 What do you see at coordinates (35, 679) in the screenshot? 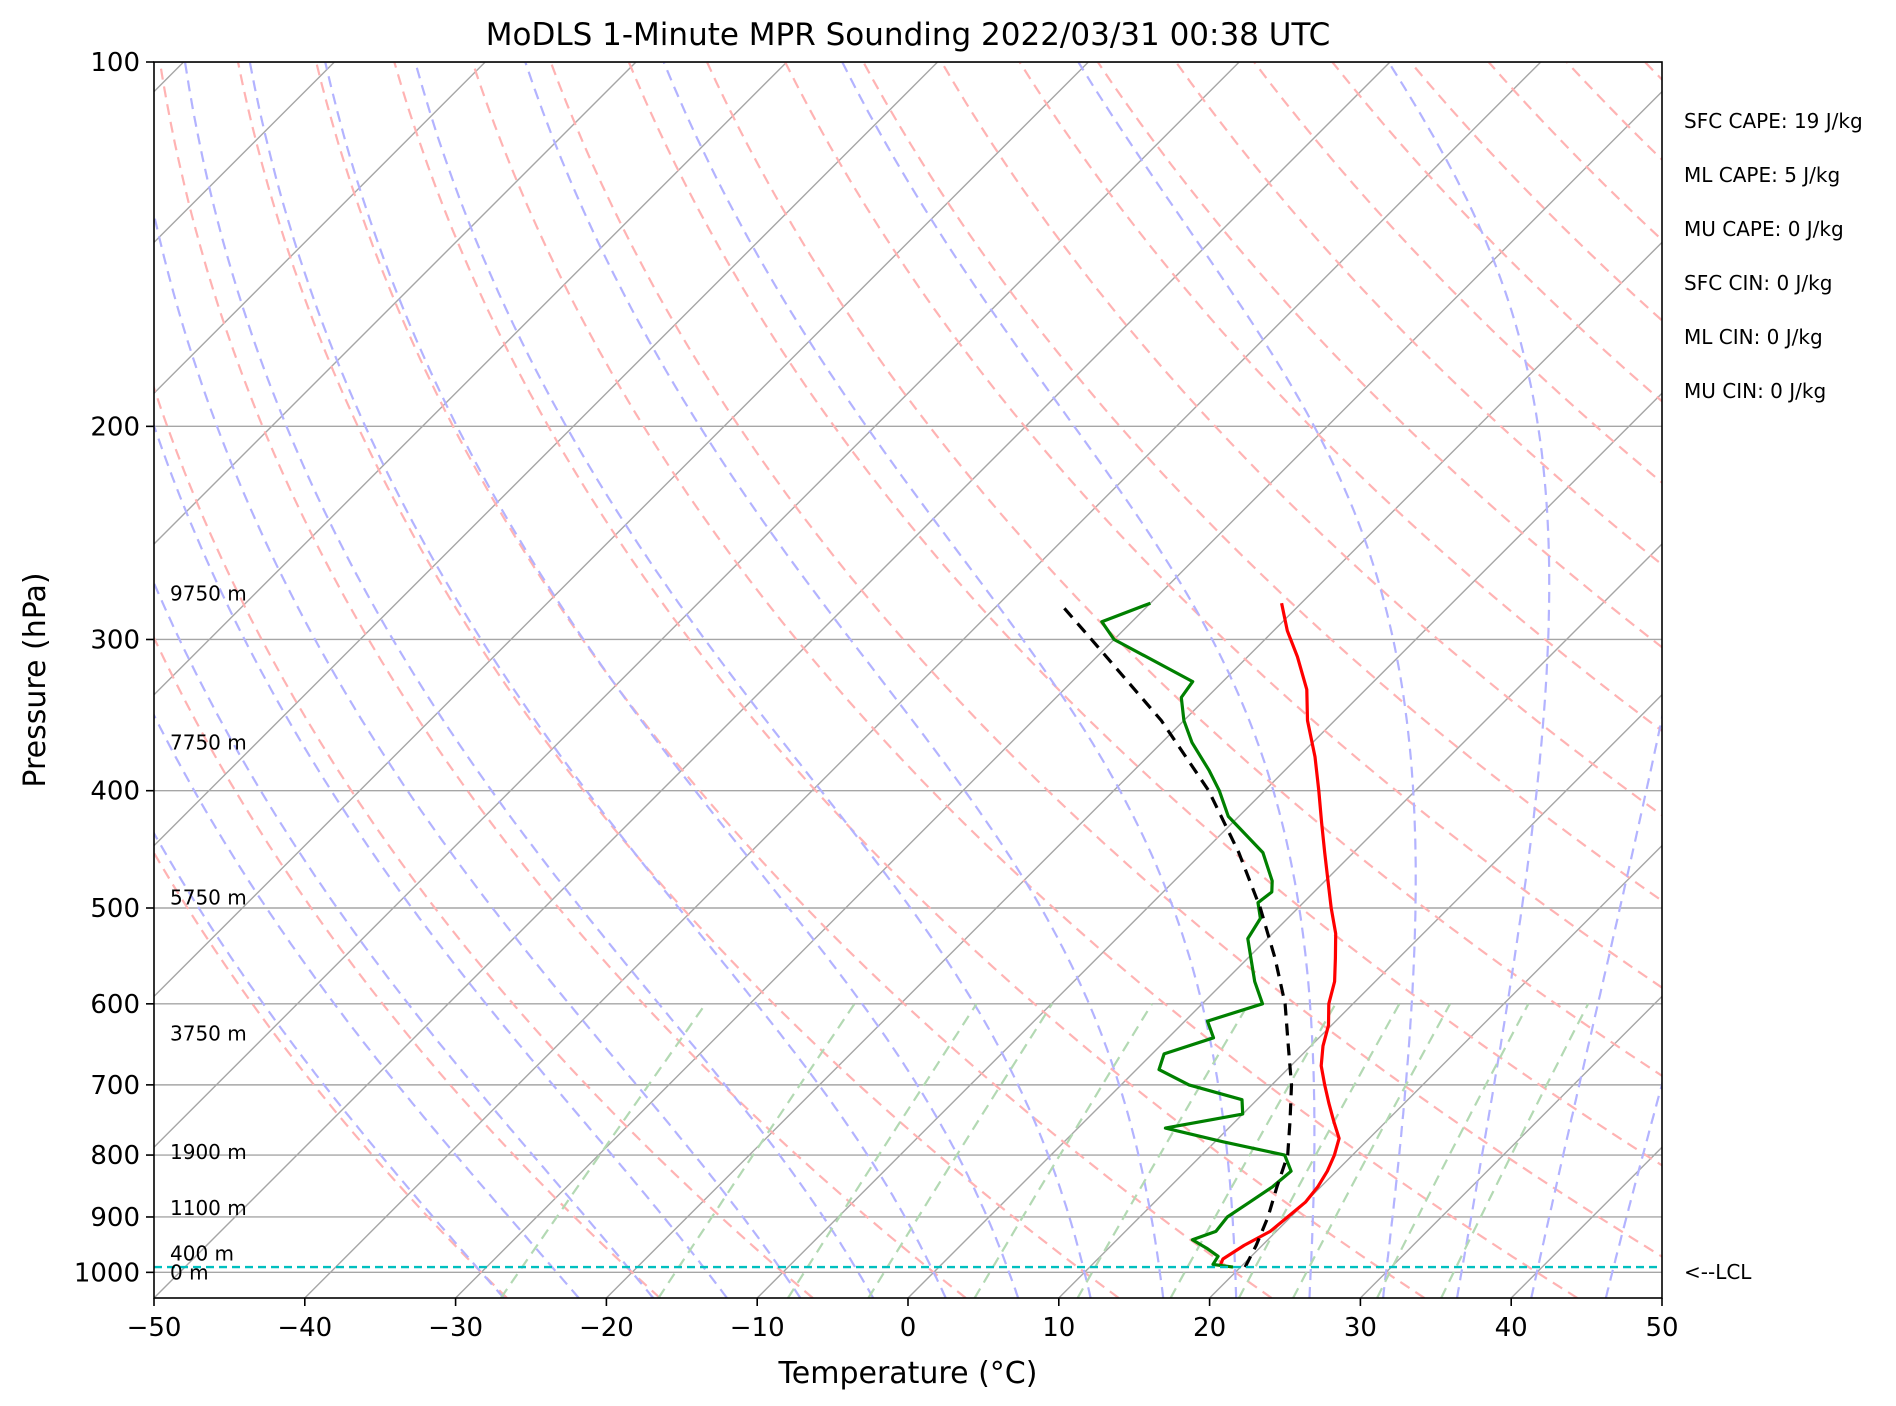
I see `y-axis-label: Pressure (hPa)` at bounding box center [35, 679].